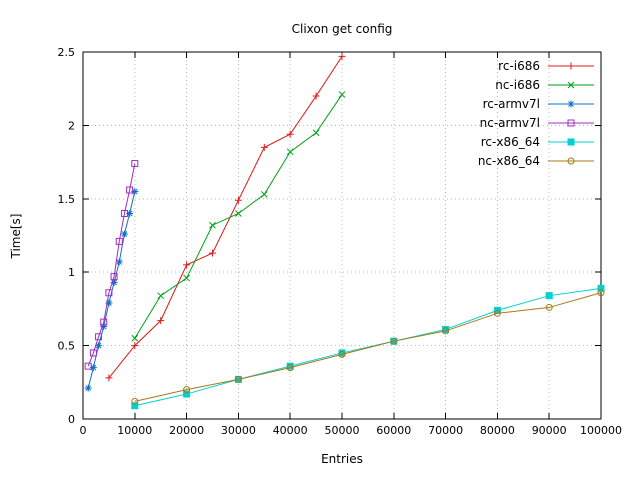 The width and height of the screenshot is (640, 480). I want to click on y-tick-label: 0, so click(71, 419).